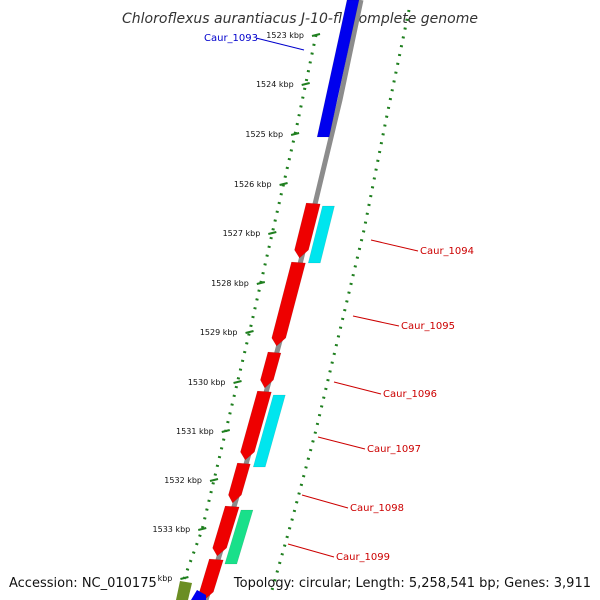 This screenshot has width=600, height=600. Describe the element at coordinates (207, 382) in the screenshot. I see `tick-label: 1530 kbp` at that location.